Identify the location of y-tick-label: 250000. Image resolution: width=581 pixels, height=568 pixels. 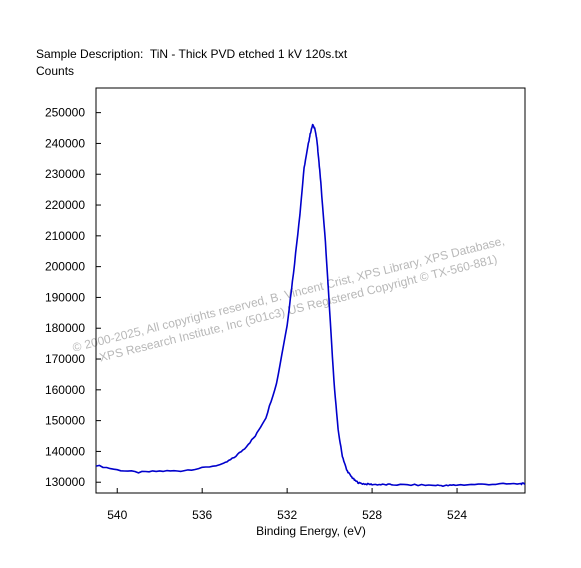
(65, 113).